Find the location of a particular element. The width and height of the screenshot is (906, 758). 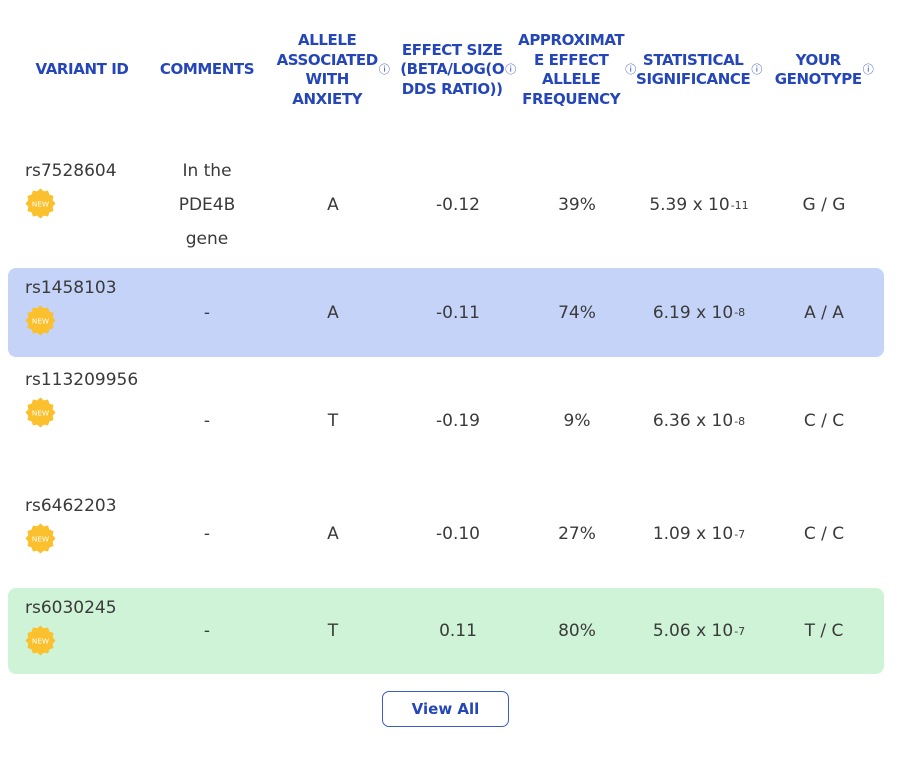

significance-exponent: -11 is located at coordinates (739, 205).